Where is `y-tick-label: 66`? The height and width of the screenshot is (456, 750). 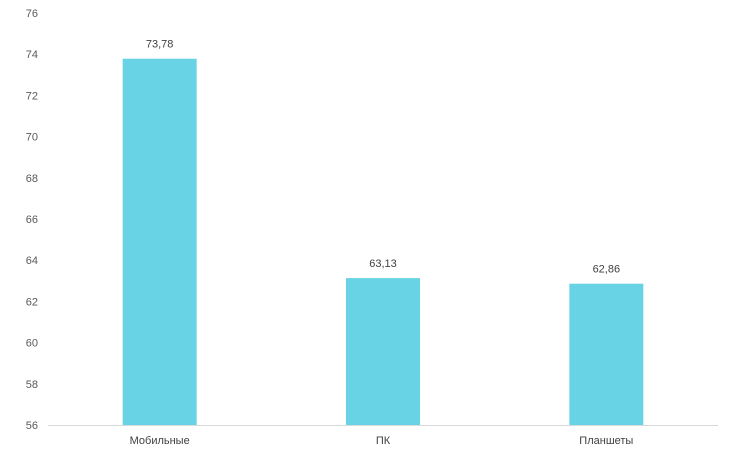 y-tick-label: 66 is located at coordinates (32, 220).